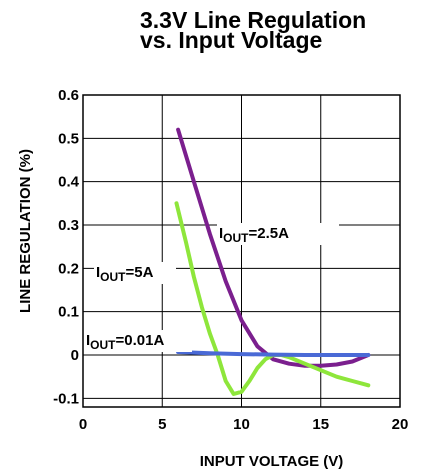 The image size is (423, 472). Describe the element at coordinates (125, 274) in the screenshot. I see `series-label-1: IOUT=5A` at that location.